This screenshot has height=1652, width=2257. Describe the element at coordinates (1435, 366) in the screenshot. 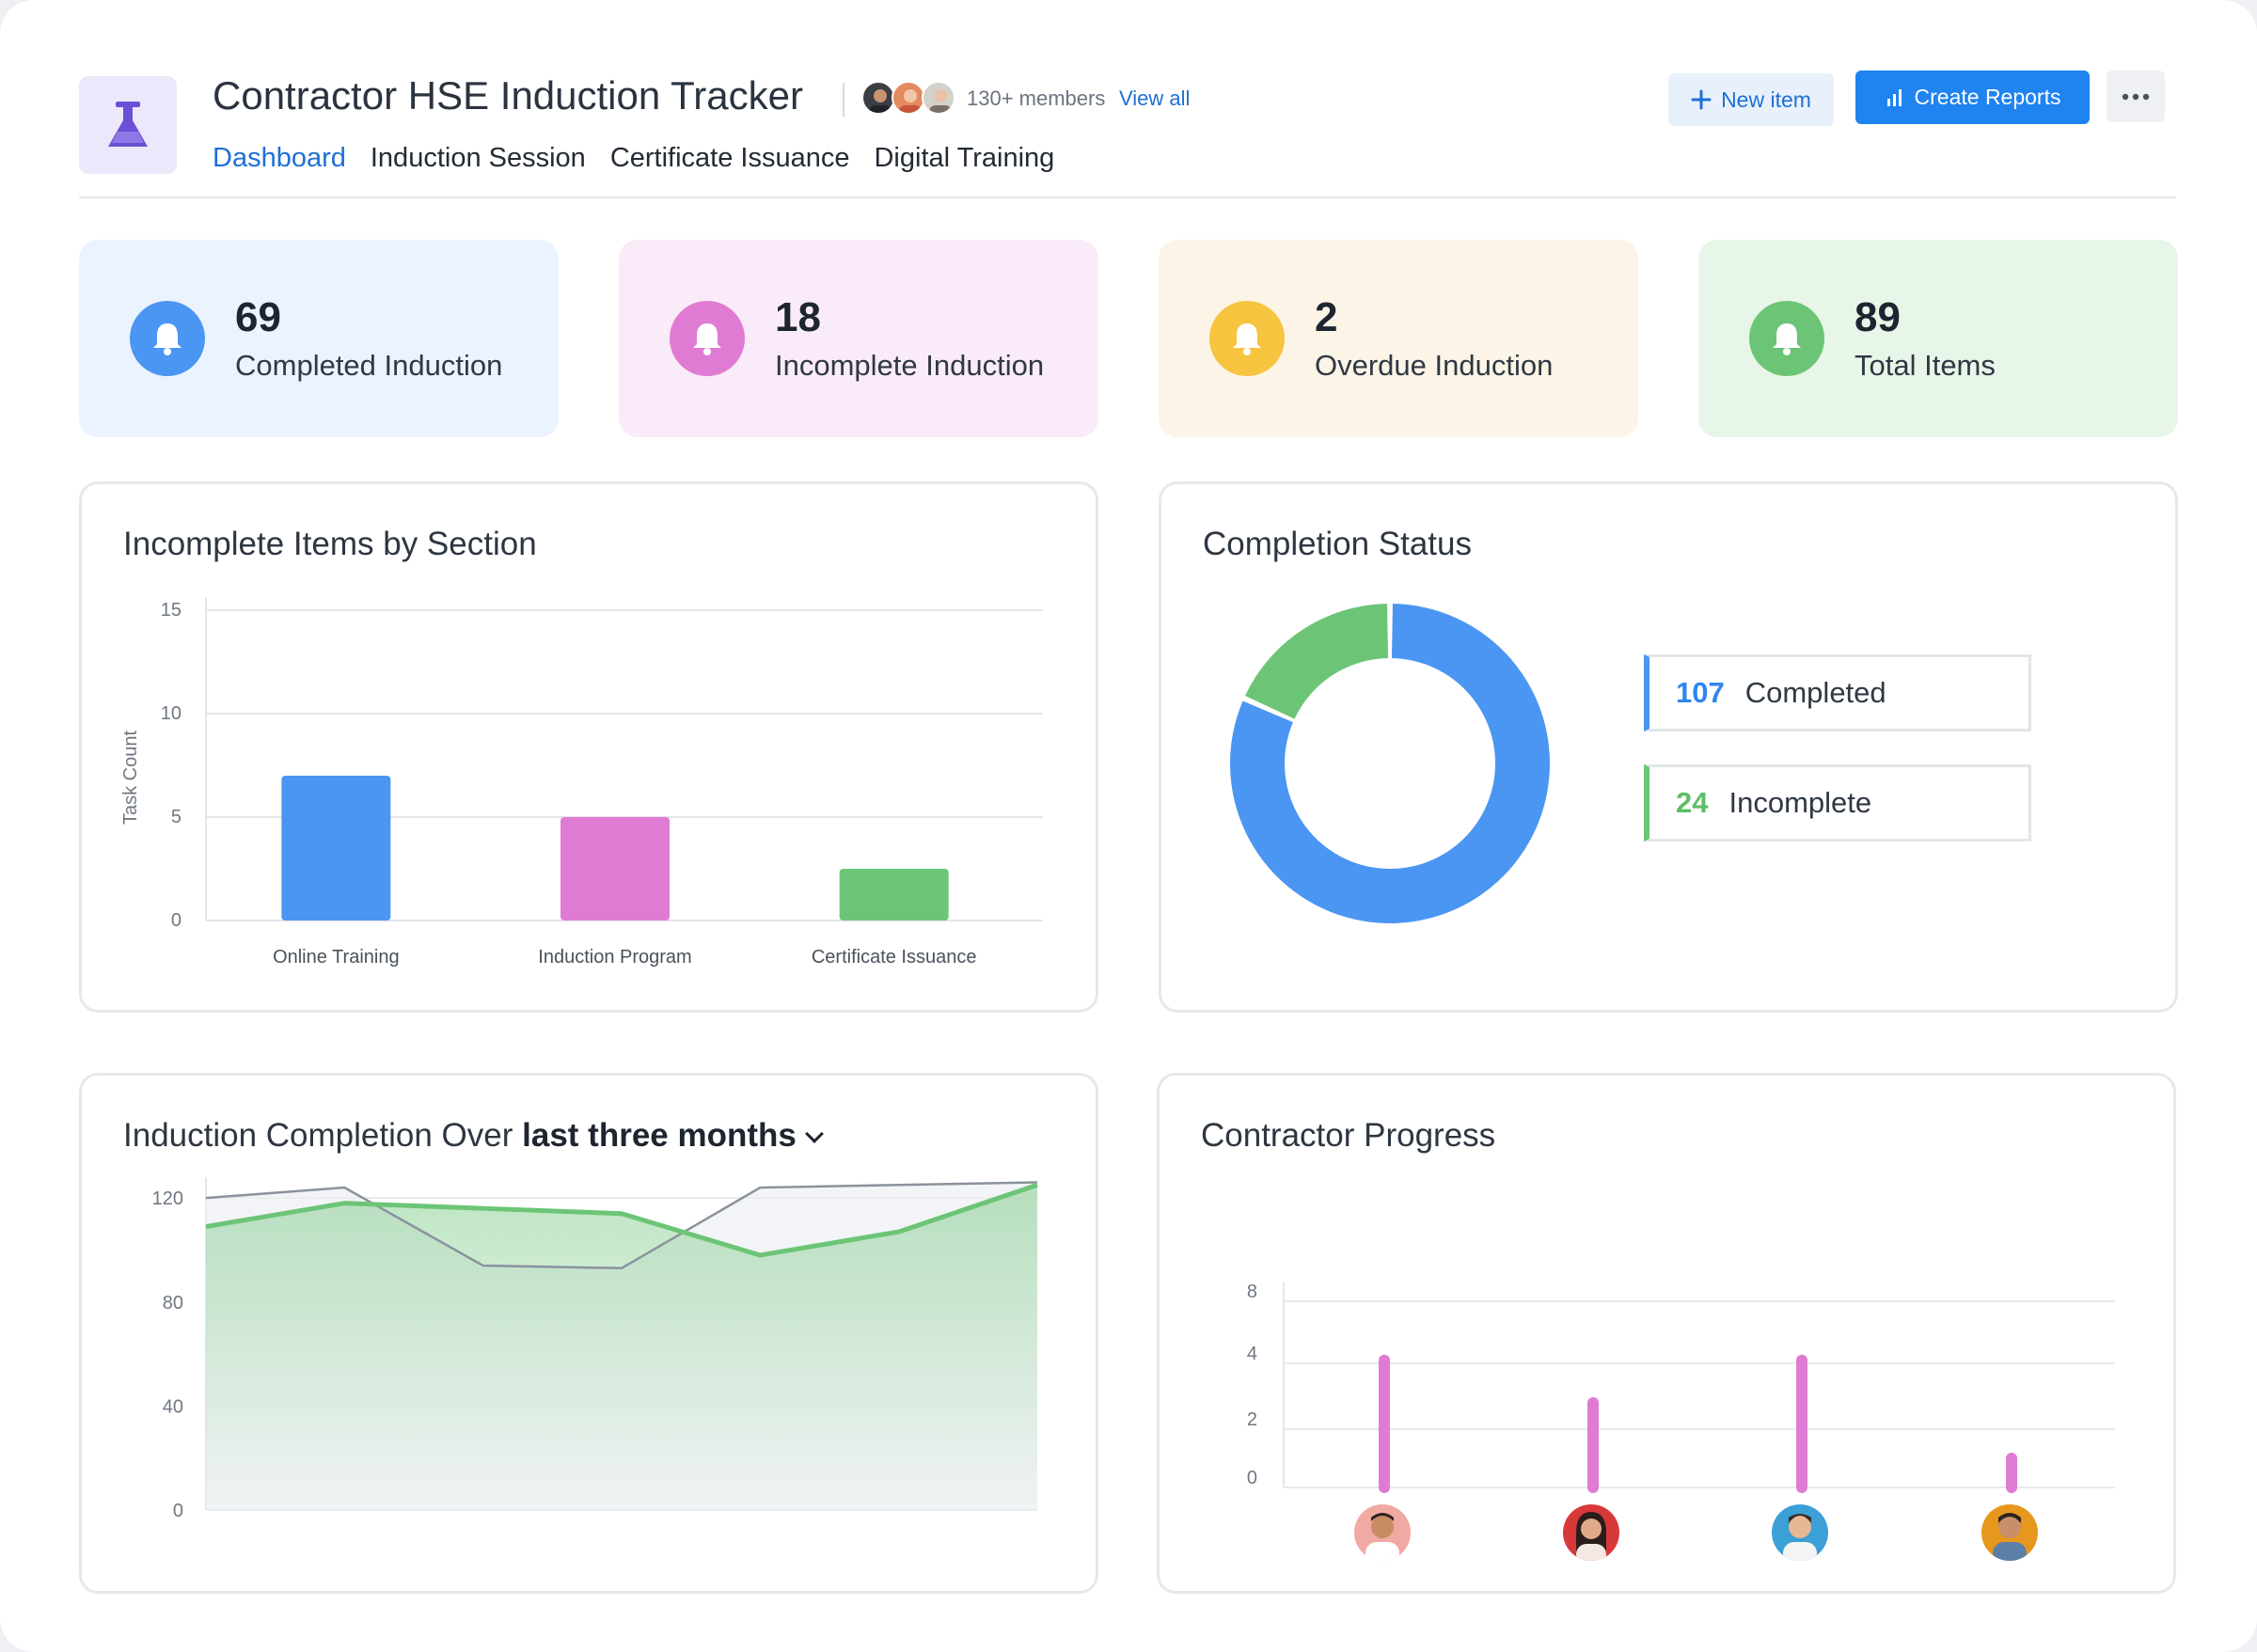

I see `stat-label: Overdue Induction` at that location.